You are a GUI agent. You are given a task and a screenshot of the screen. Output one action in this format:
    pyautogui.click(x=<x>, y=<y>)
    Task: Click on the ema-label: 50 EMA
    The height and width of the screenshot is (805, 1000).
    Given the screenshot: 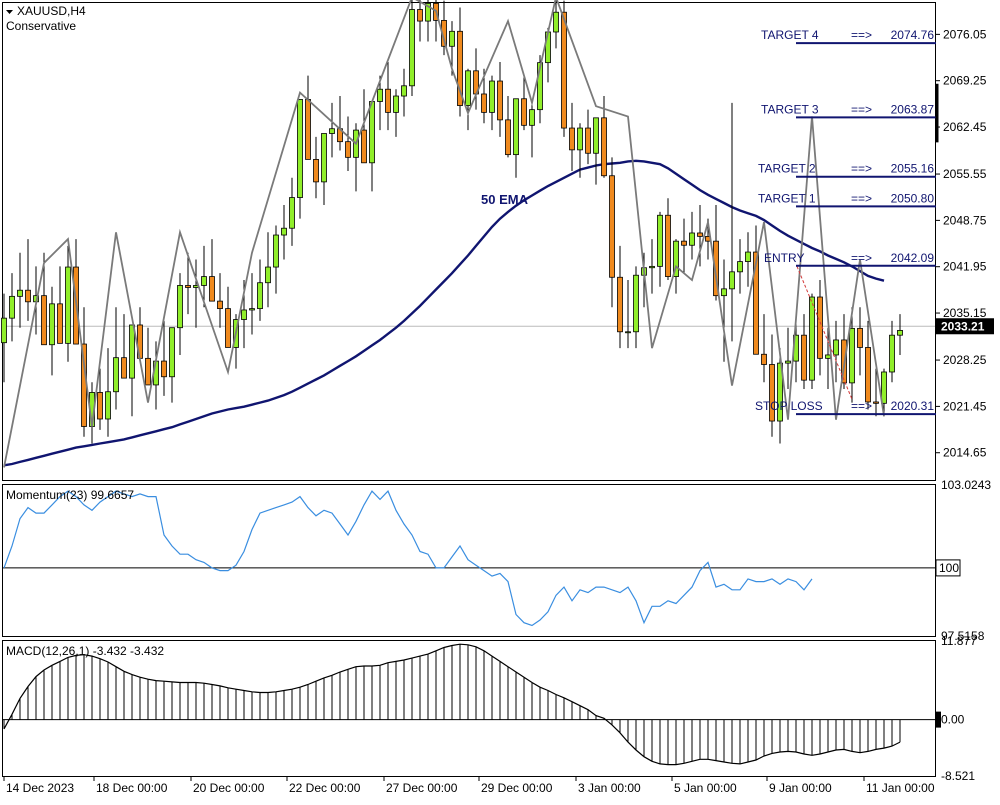 What is the action you would take?
    pyautogui.click(x=505, y=199)
    